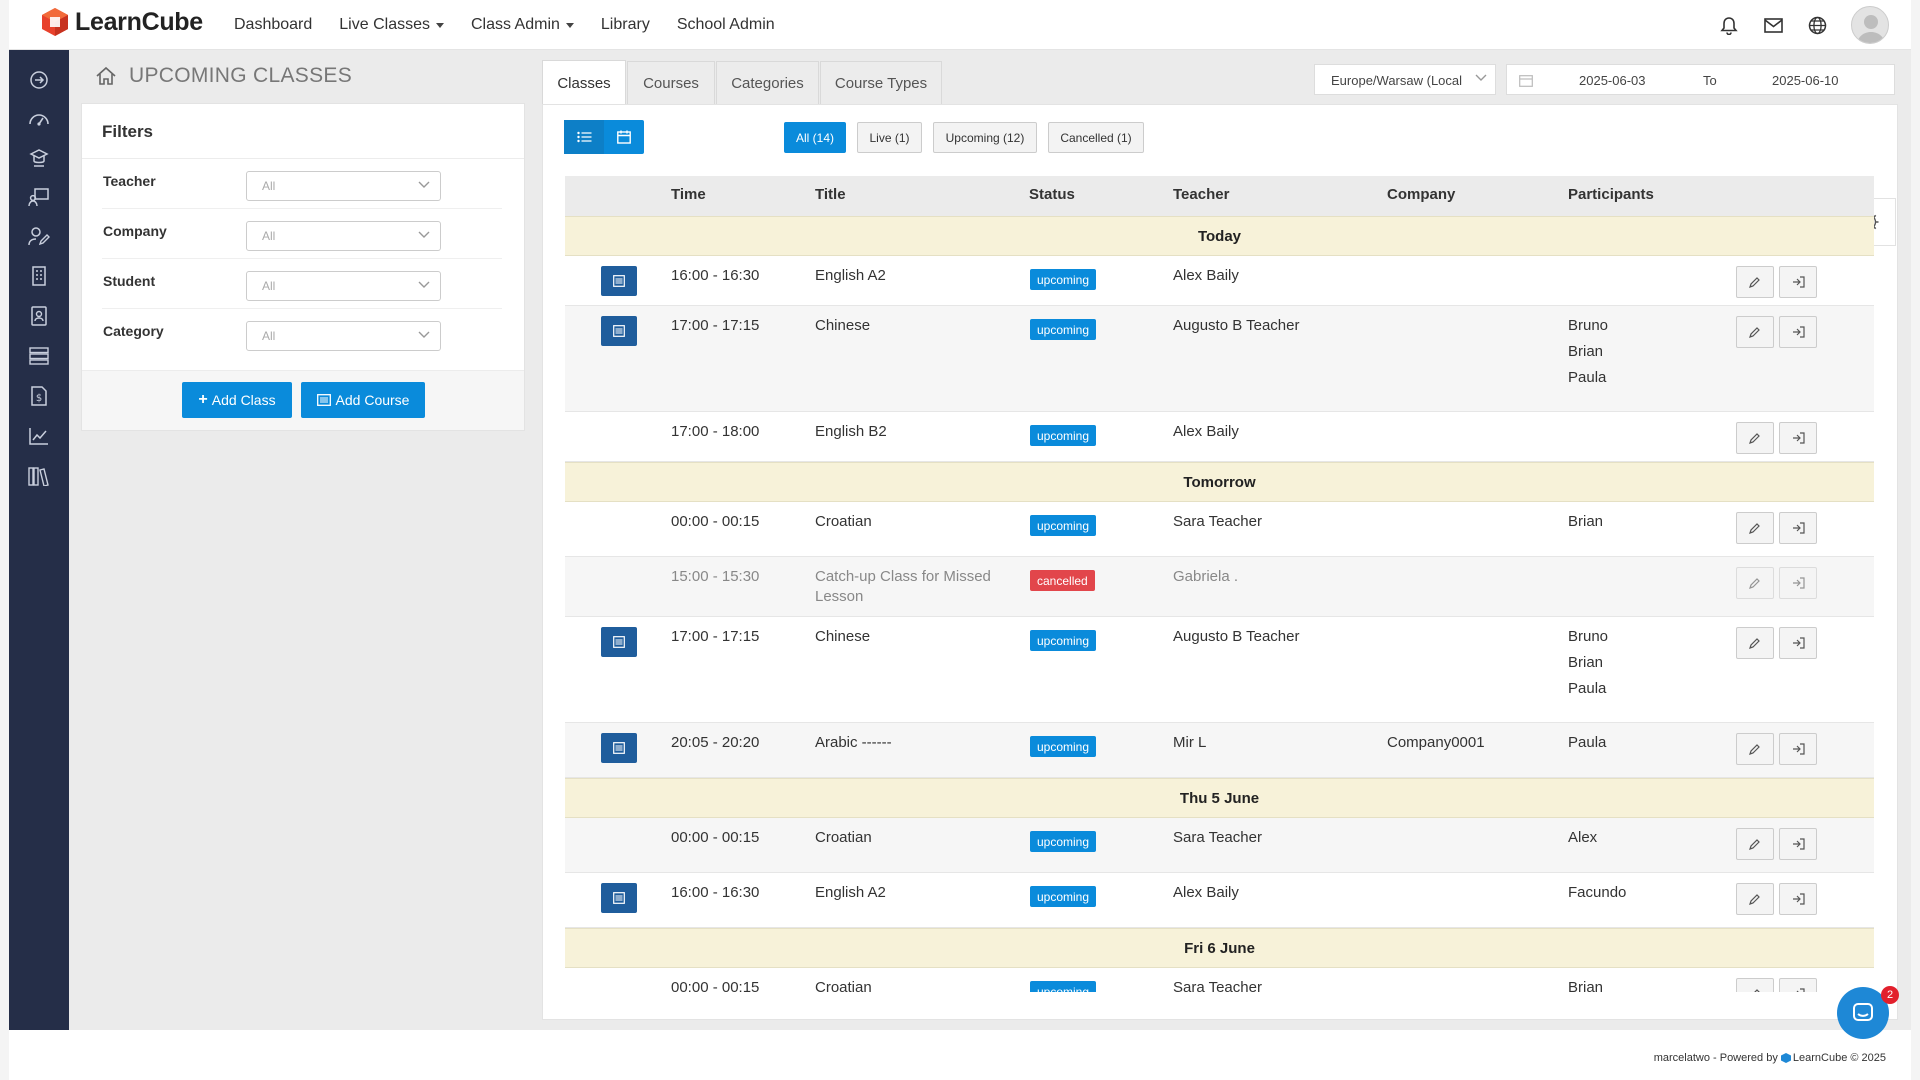 Image resolution: width=1920 pixels, height=1080 pixels. What do you see at coordinates (139, 21) in the screenshot?
I see `logo-text: LearnCube` at bounding box center [139, 21].